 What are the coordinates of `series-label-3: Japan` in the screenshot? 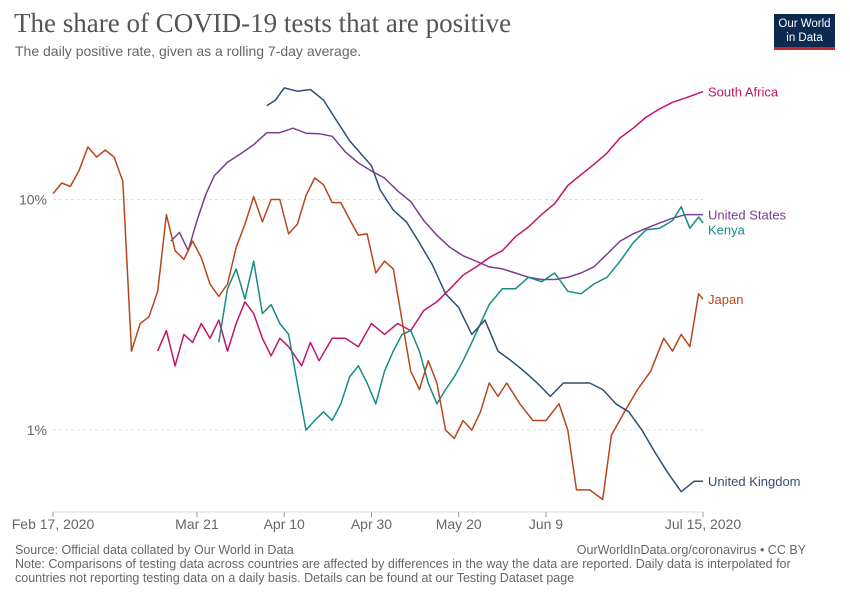 It's located at (725, 299).